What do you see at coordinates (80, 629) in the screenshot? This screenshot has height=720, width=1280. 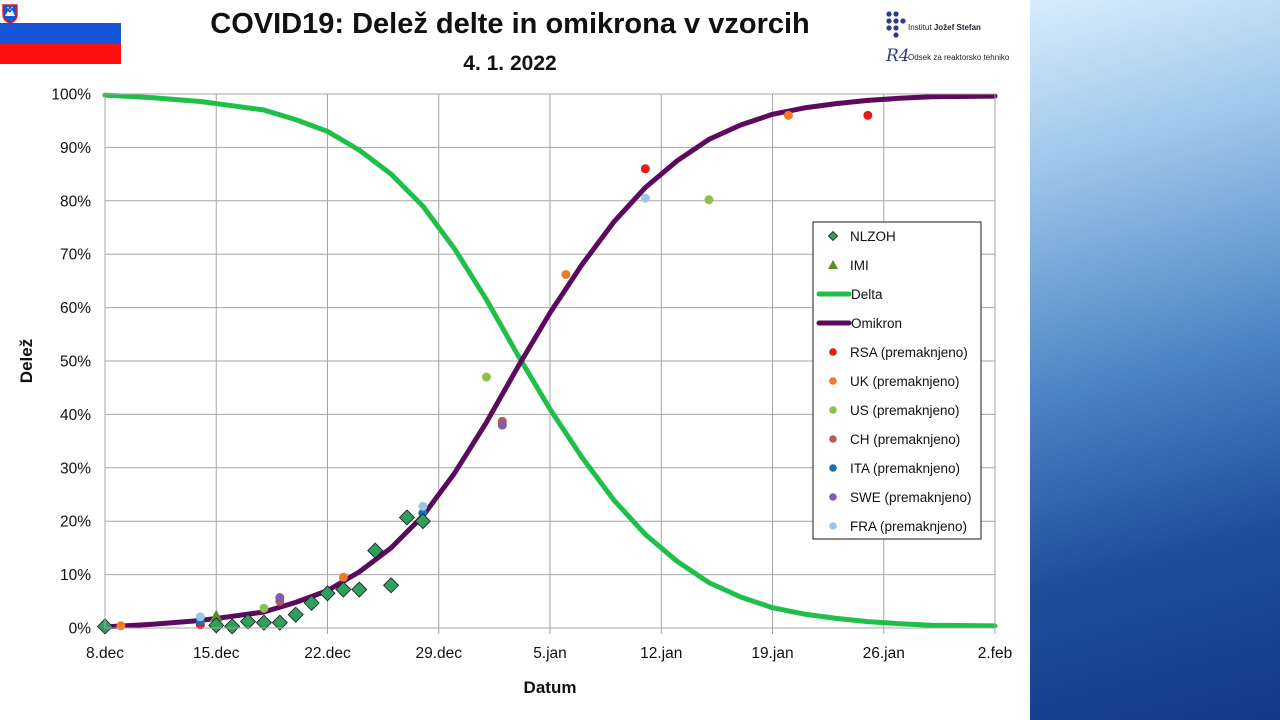 I see `y-tick-label: 0%` at bounding box center [80, 629].